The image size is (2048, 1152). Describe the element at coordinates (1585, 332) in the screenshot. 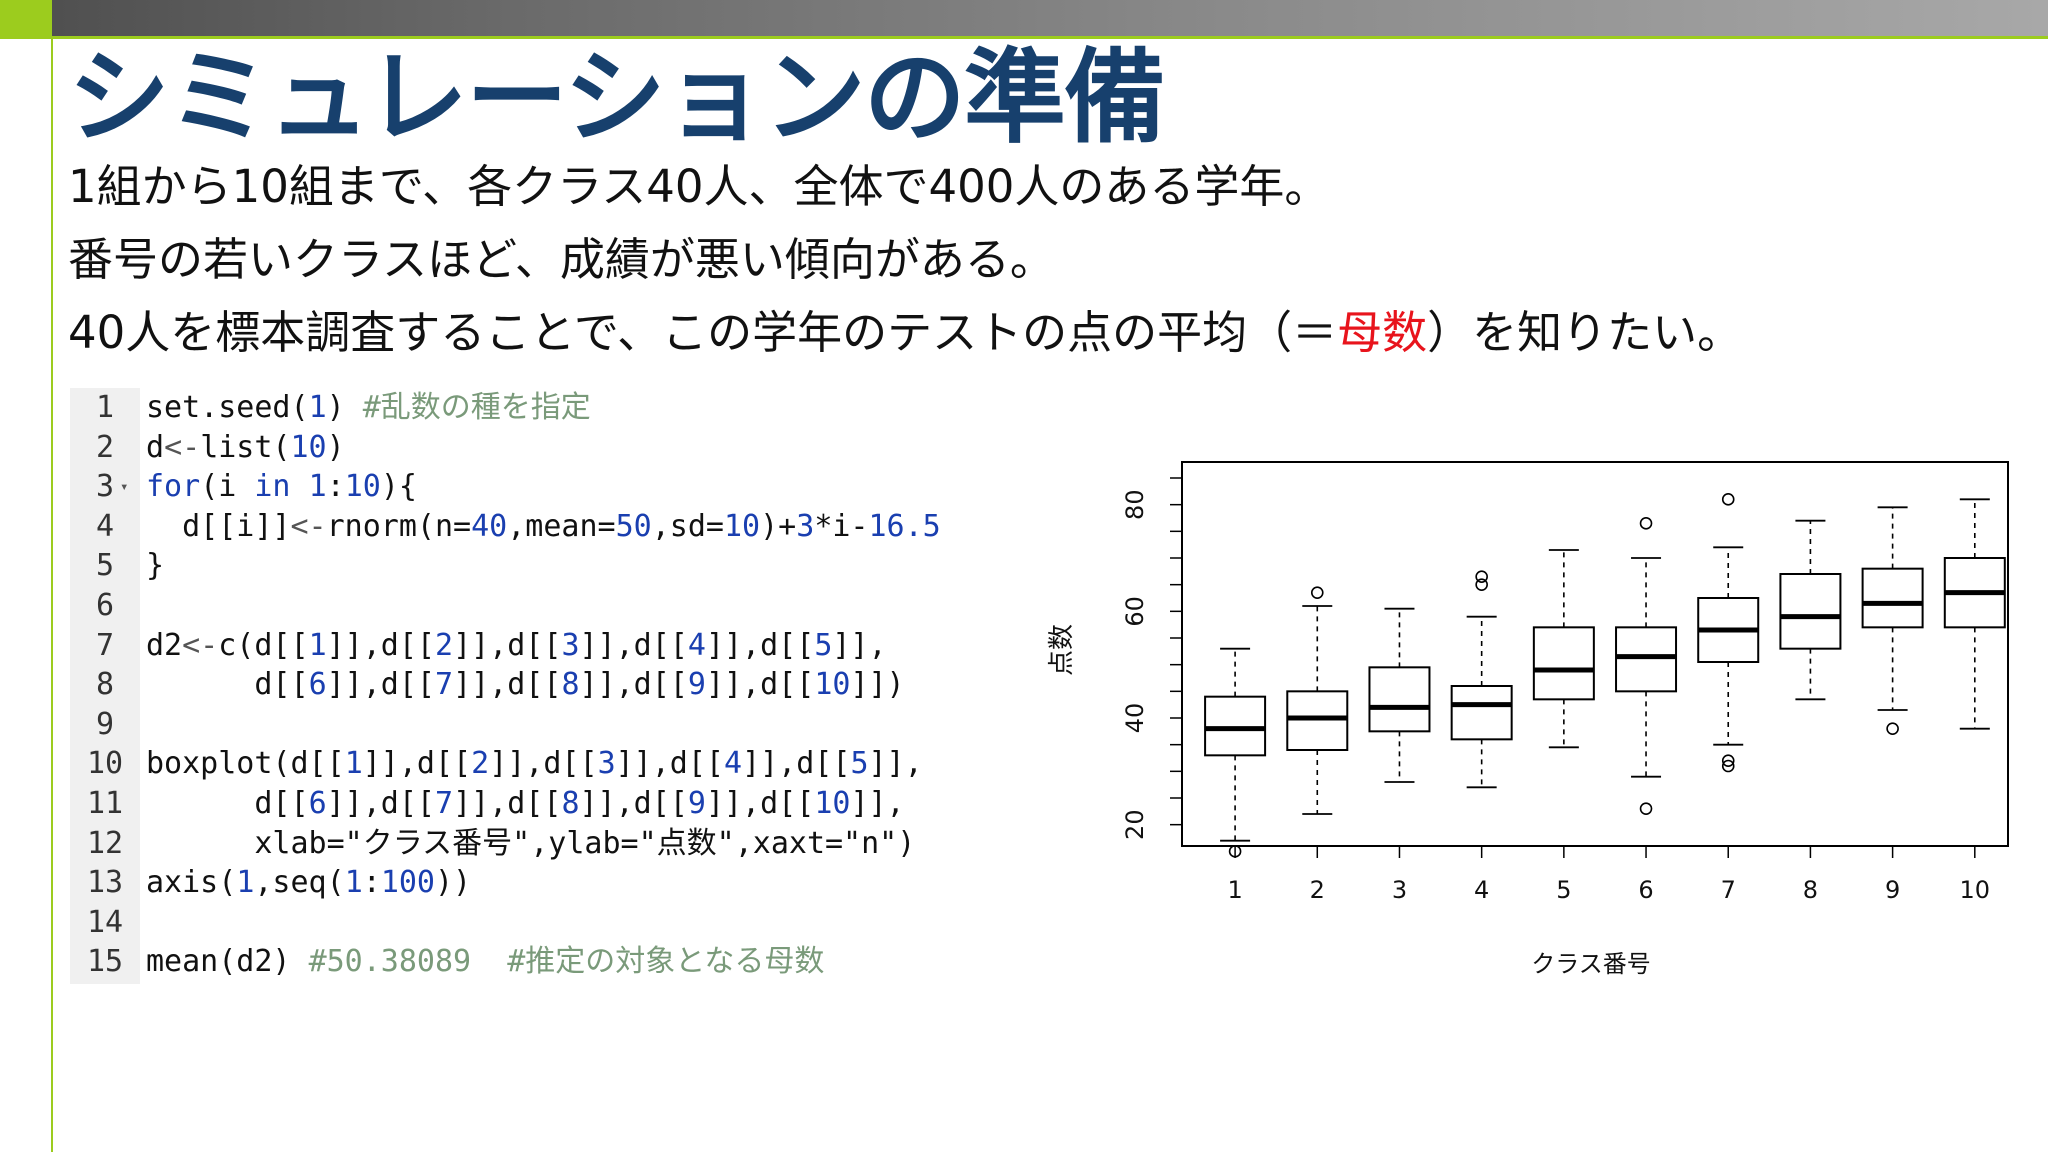

I see `body-line-3-end: ）を知りたい。` at that location.